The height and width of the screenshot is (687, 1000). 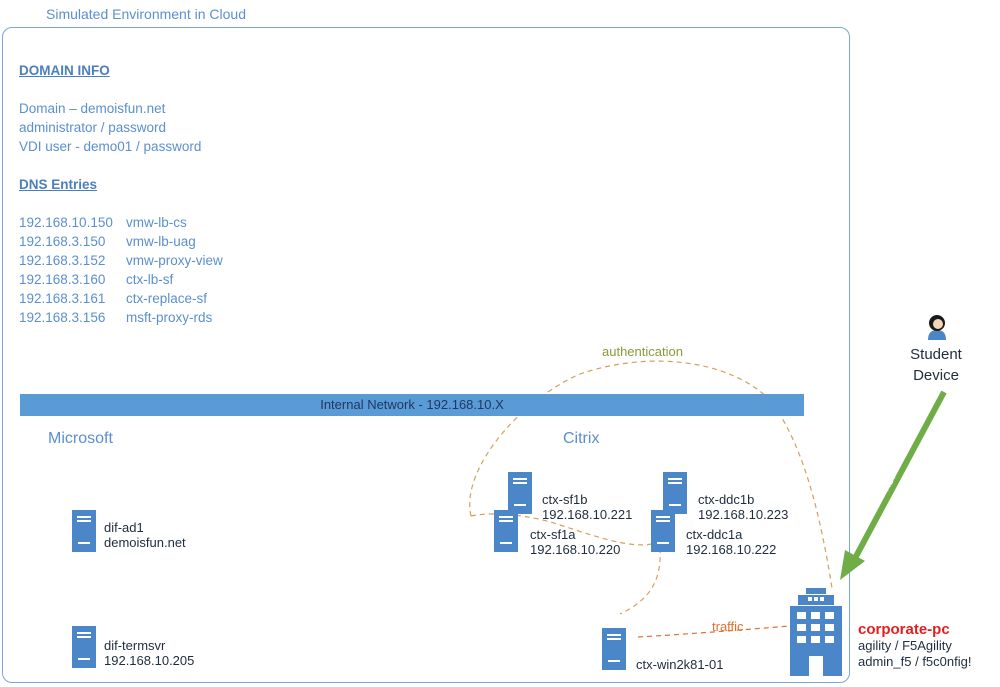 What do you see at coordinates (640, 581) in the screenshot?
I see `ddc-to-win-path` at bounding box center [640, 581].